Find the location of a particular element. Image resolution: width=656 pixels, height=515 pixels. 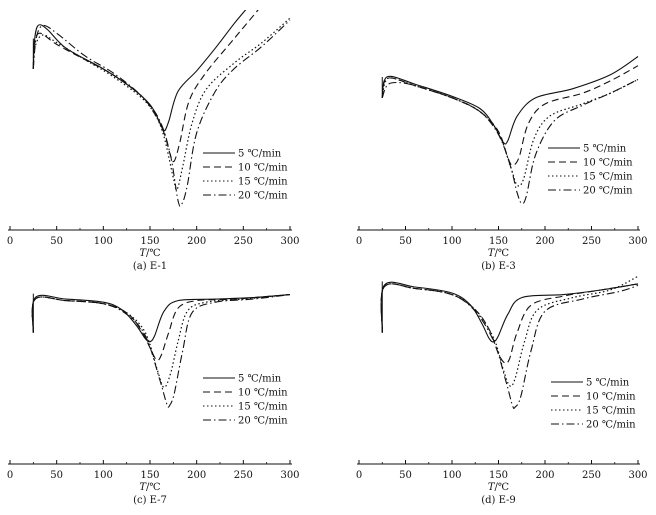

panel-caption: (b) E-3 is located at coordinates (498, 266).